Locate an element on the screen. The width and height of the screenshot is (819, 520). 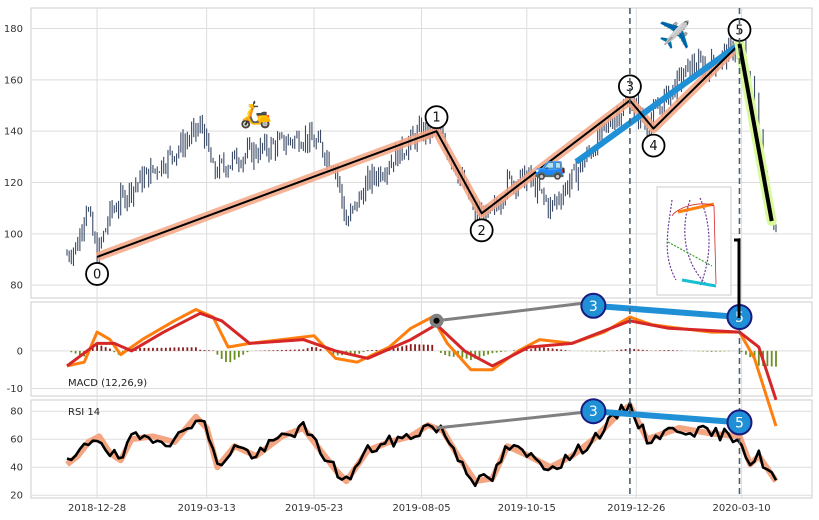
wave-label-1: 1 is located at coordinates (436, 118).